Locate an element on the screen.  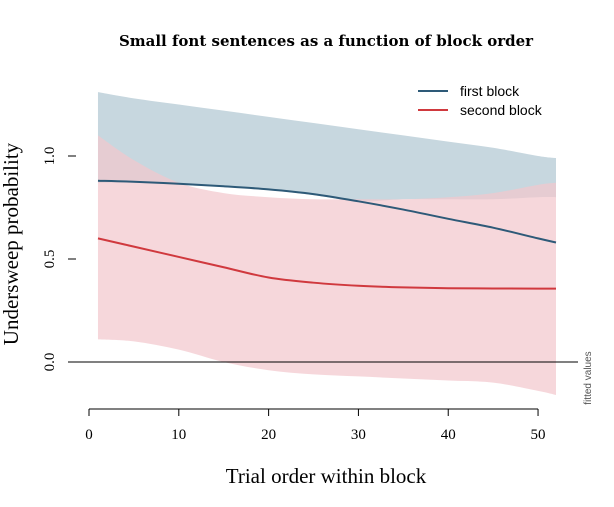
legend-label: first block is located at coordinates (490, 91).